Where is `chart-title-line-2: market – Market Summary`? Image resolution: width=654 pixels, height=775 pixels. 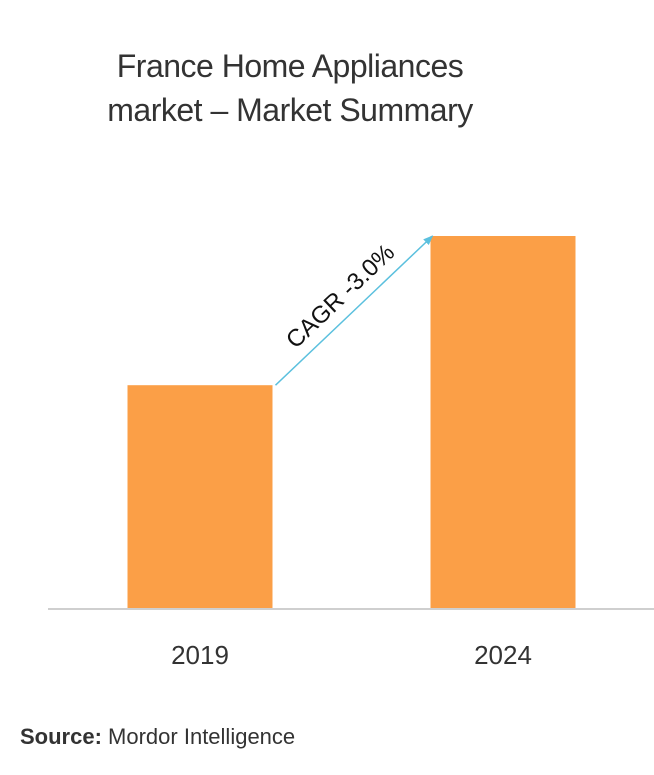
chart-title-line-2: market – Market Summary is located at coordinates (290, 110).